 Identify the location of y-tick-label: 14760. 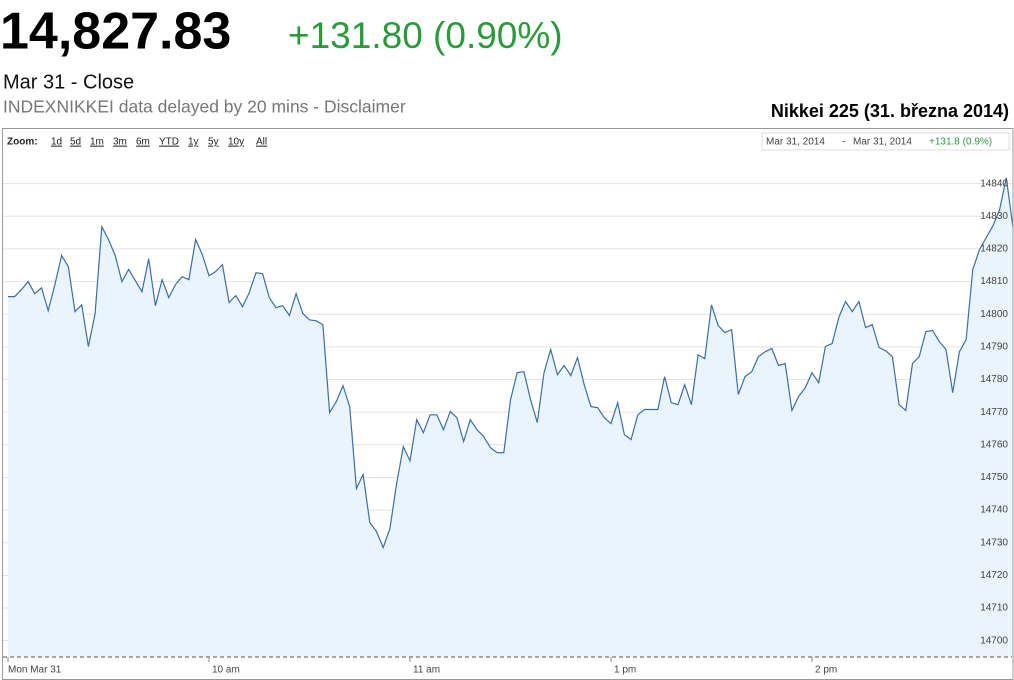
(994, 444).